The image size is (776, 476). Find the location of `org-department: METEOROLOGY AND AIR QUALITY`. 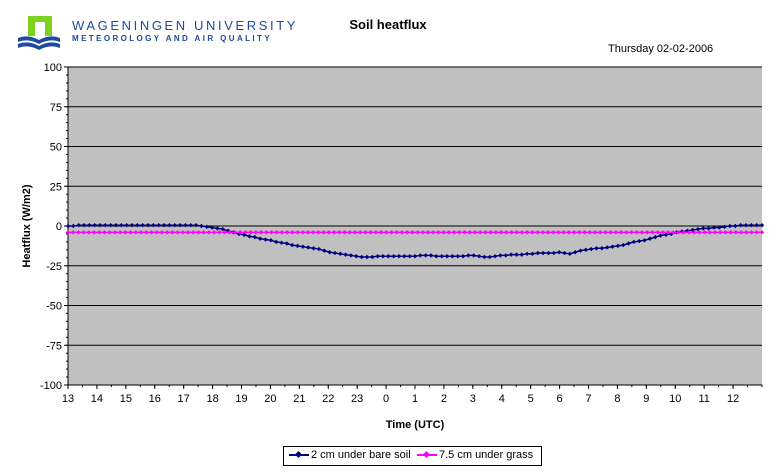

org-department: METEOROLOGY AND AIR QUALITY is located at coordinates (172, 38).